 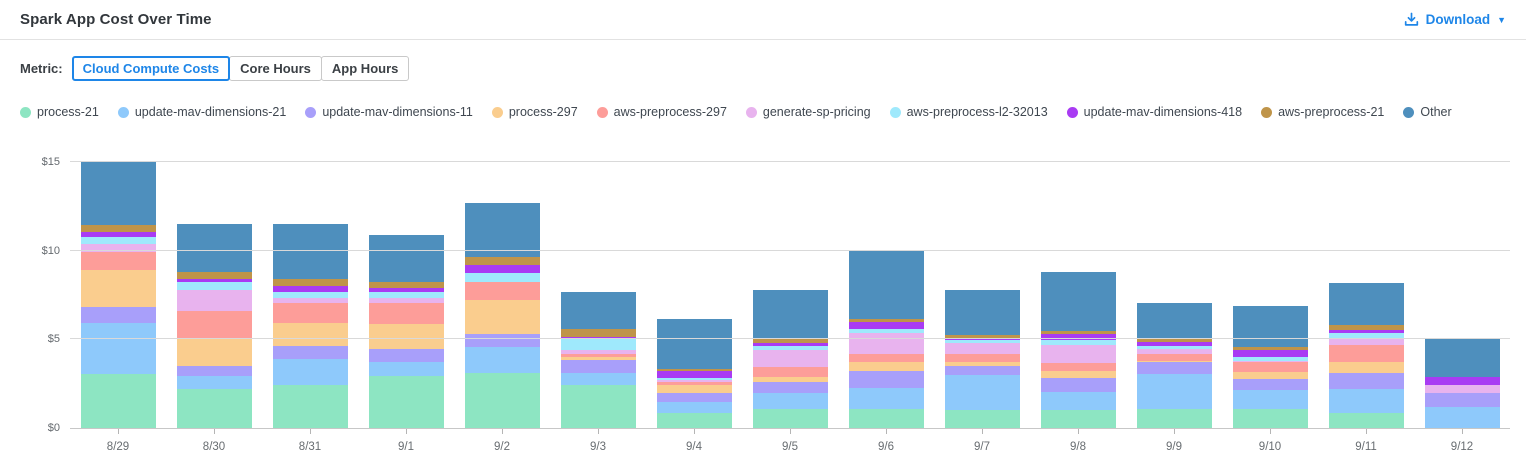 I want to click on legend-item-aws-preprocess-21: aws-preprocess-21, so click(x=1322, y=112).